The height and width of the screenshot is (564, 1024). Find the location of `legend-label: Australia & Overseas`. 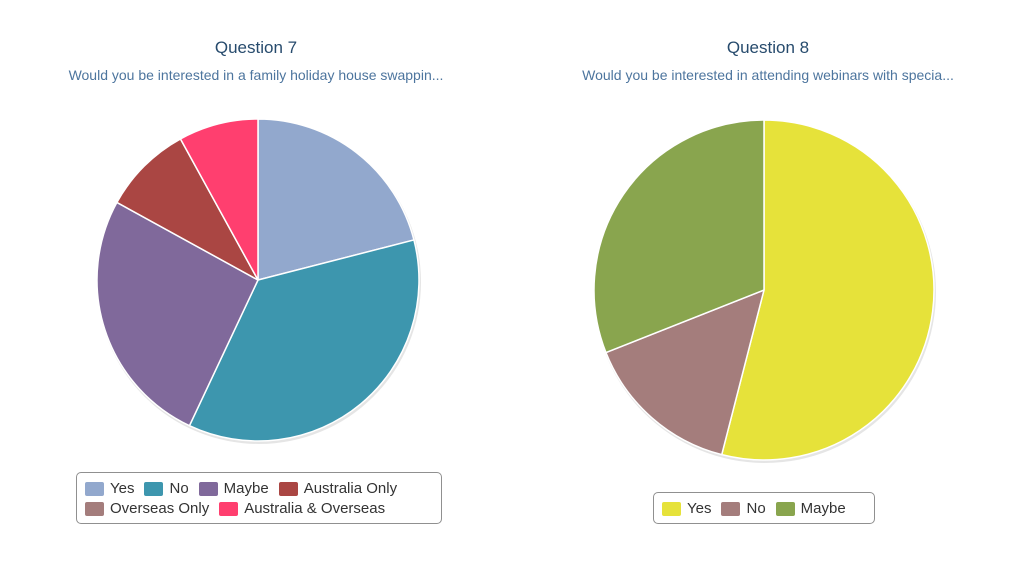

legend-label: Australia & Overseas is located at coordinates (315, 508).